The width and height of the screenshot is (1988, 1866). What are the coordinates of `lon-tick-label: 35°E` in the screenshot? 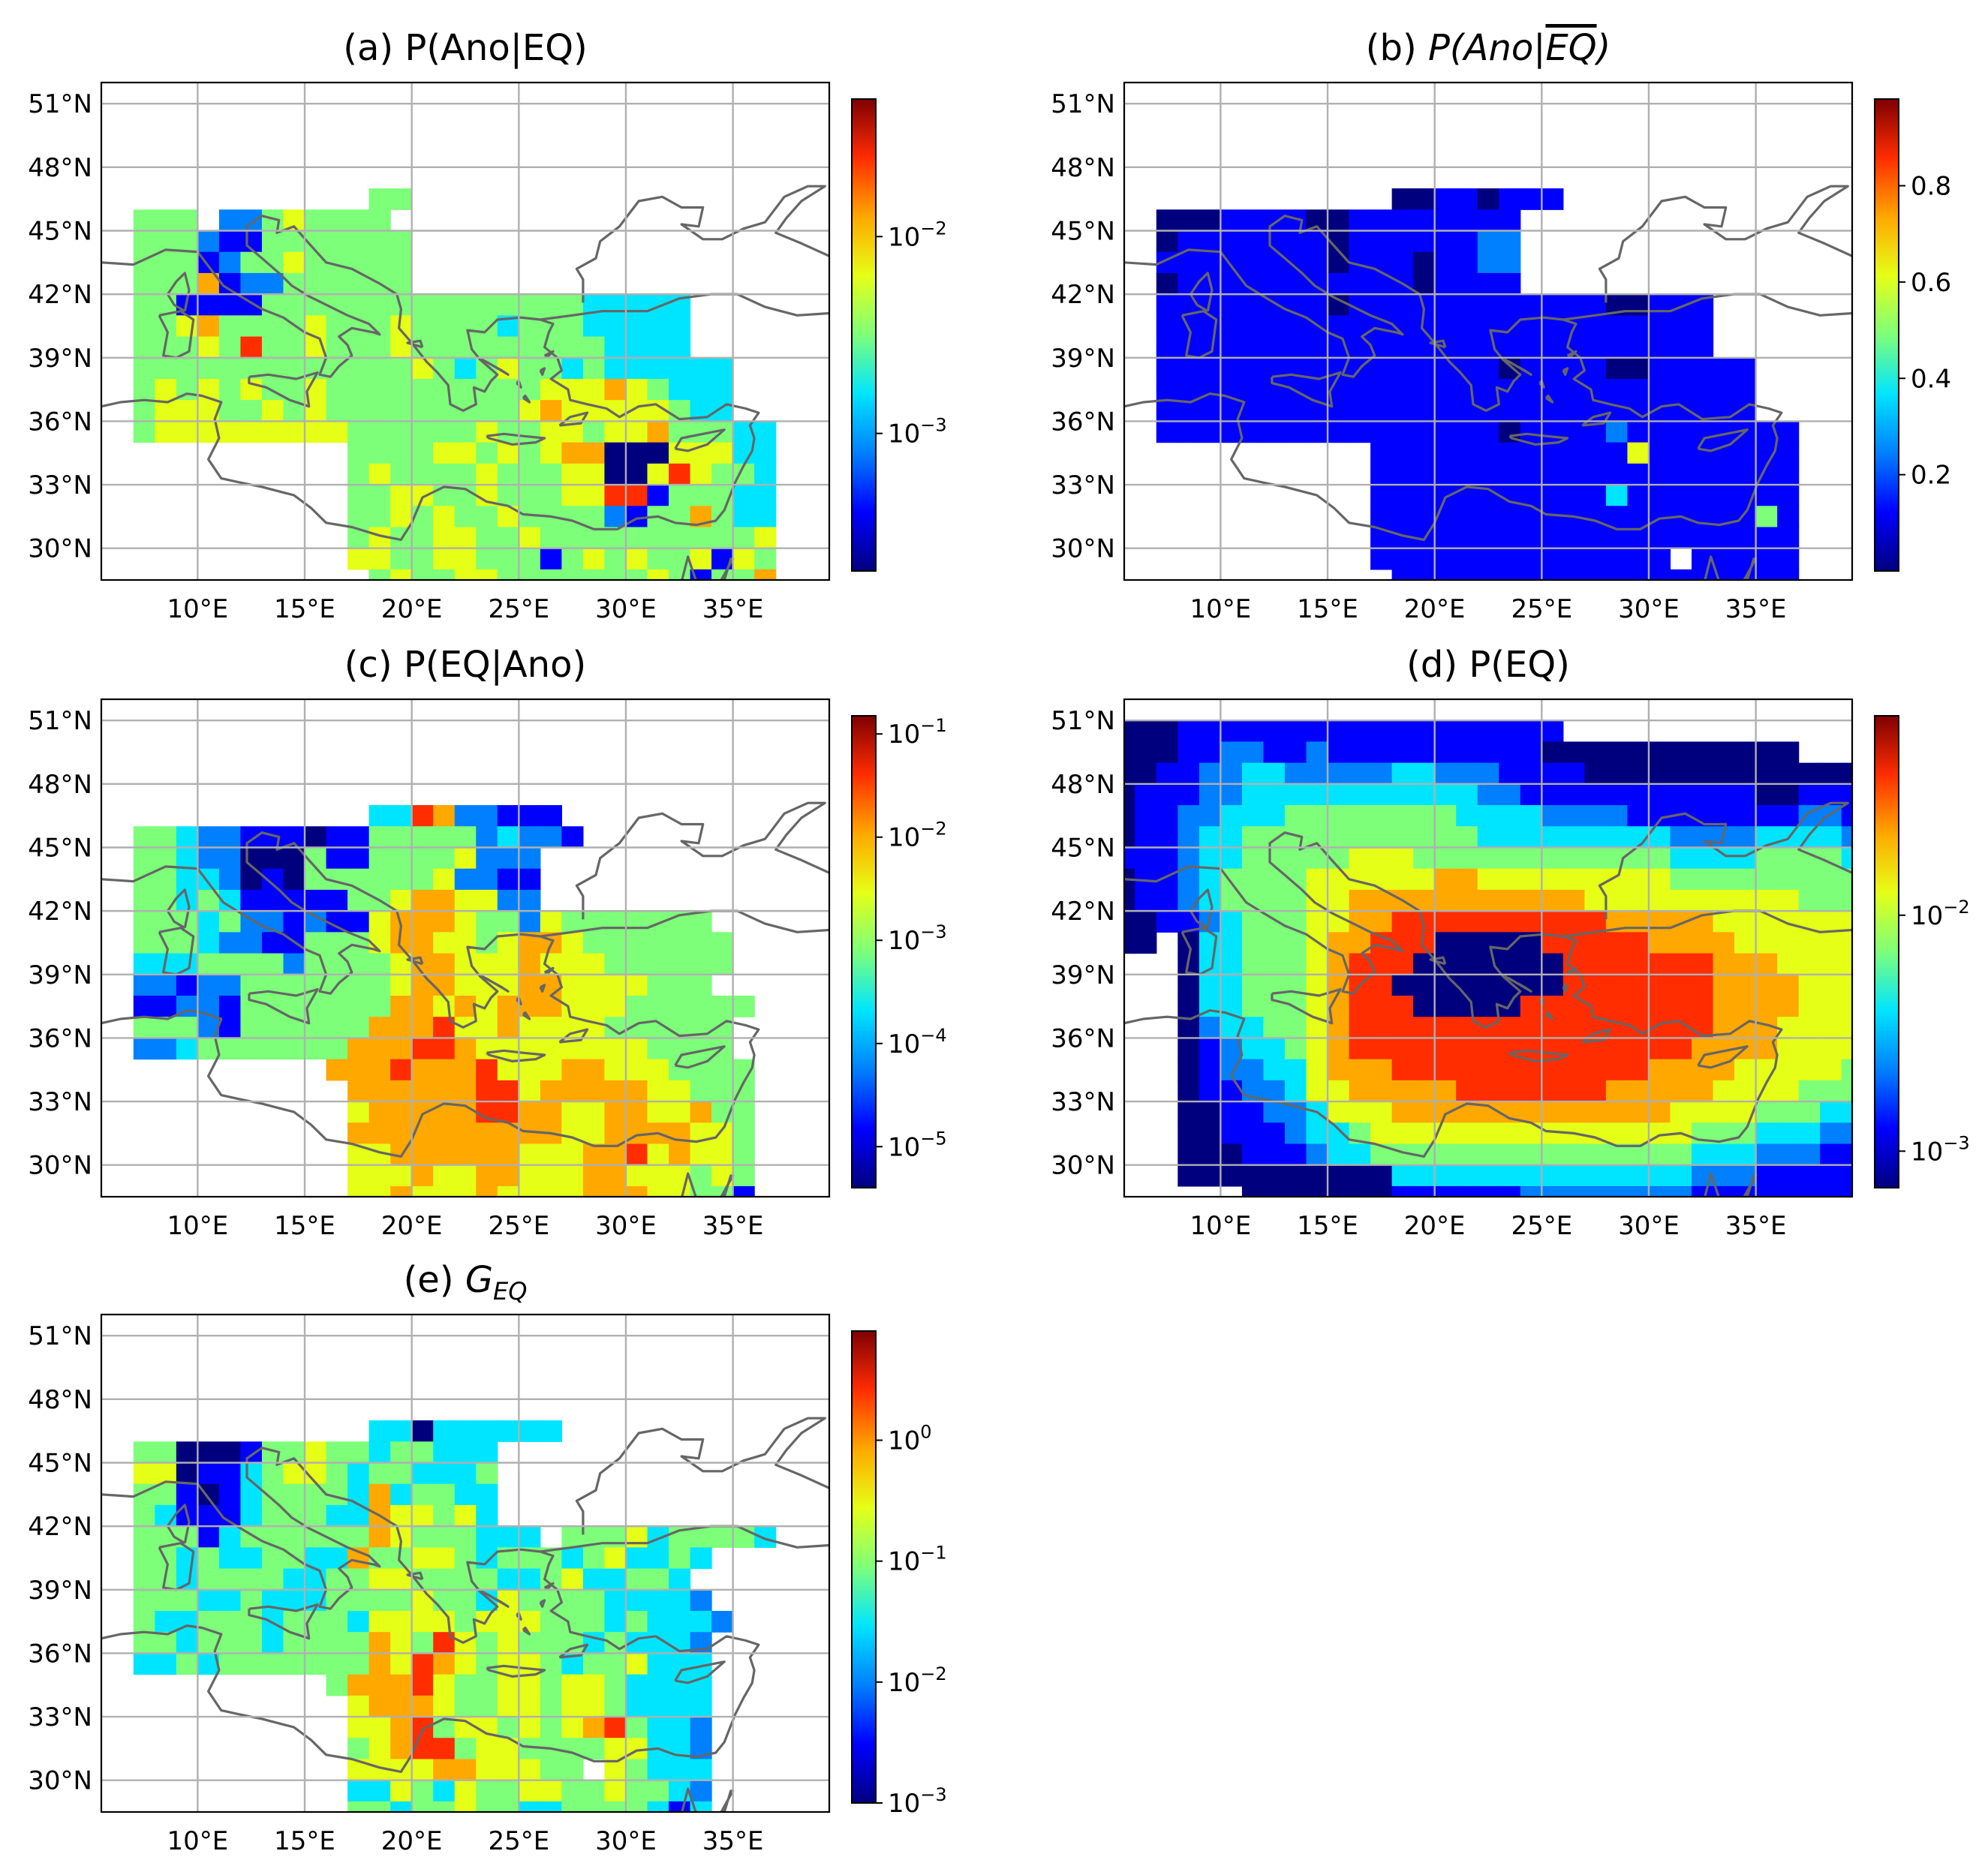 It's located at (733, 1226).